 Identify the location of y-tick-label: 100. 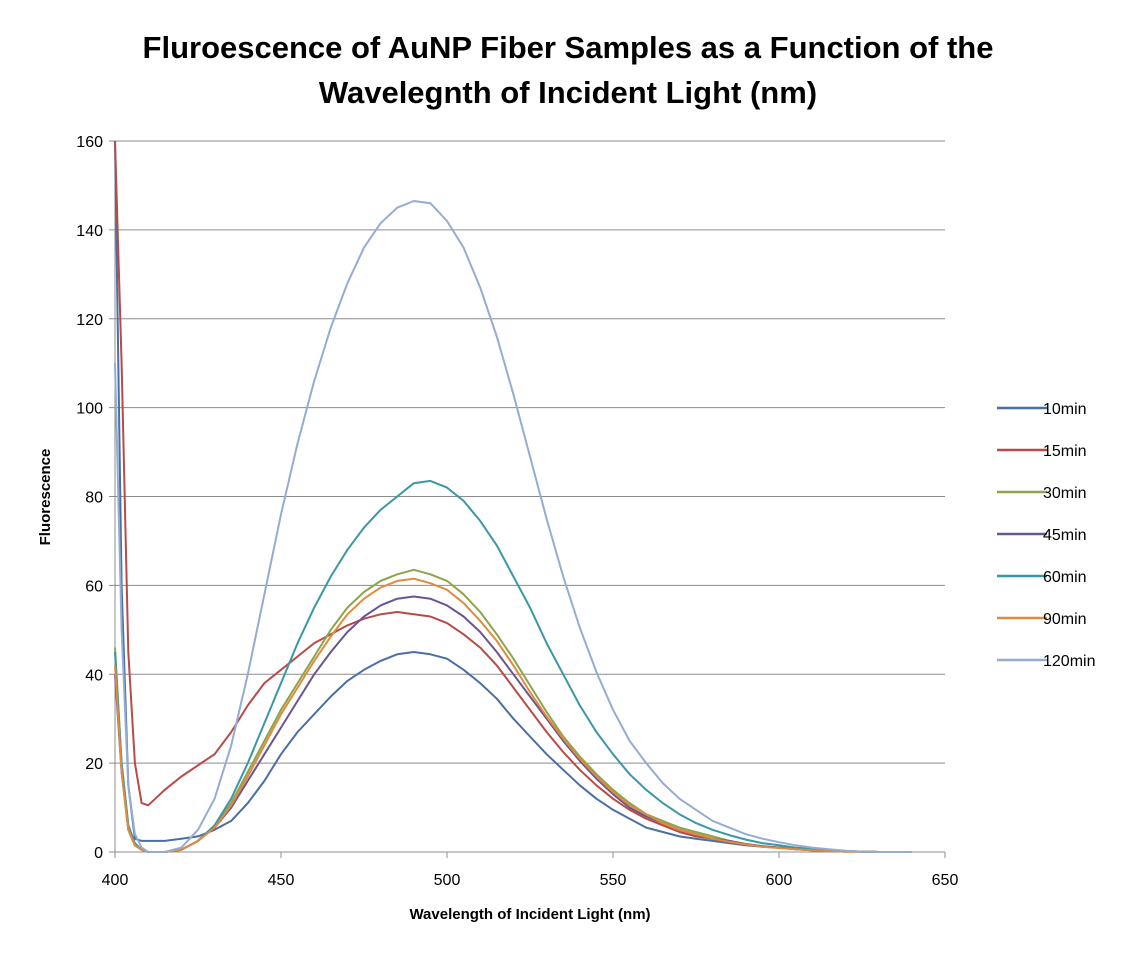
(89, 409).